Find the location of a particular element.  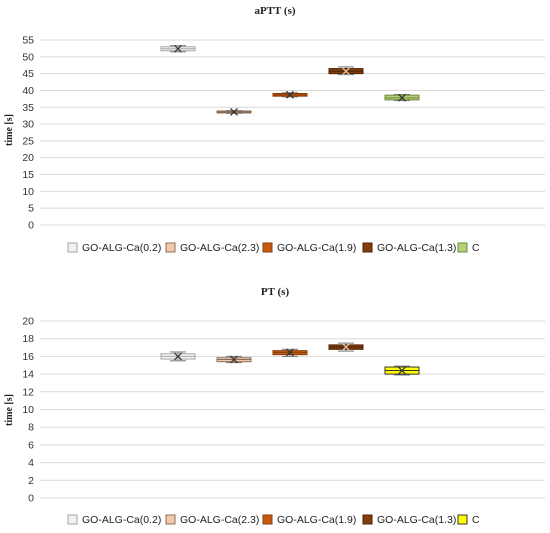

chart-title: aPTT (s) is located at coordinates (274, 11).